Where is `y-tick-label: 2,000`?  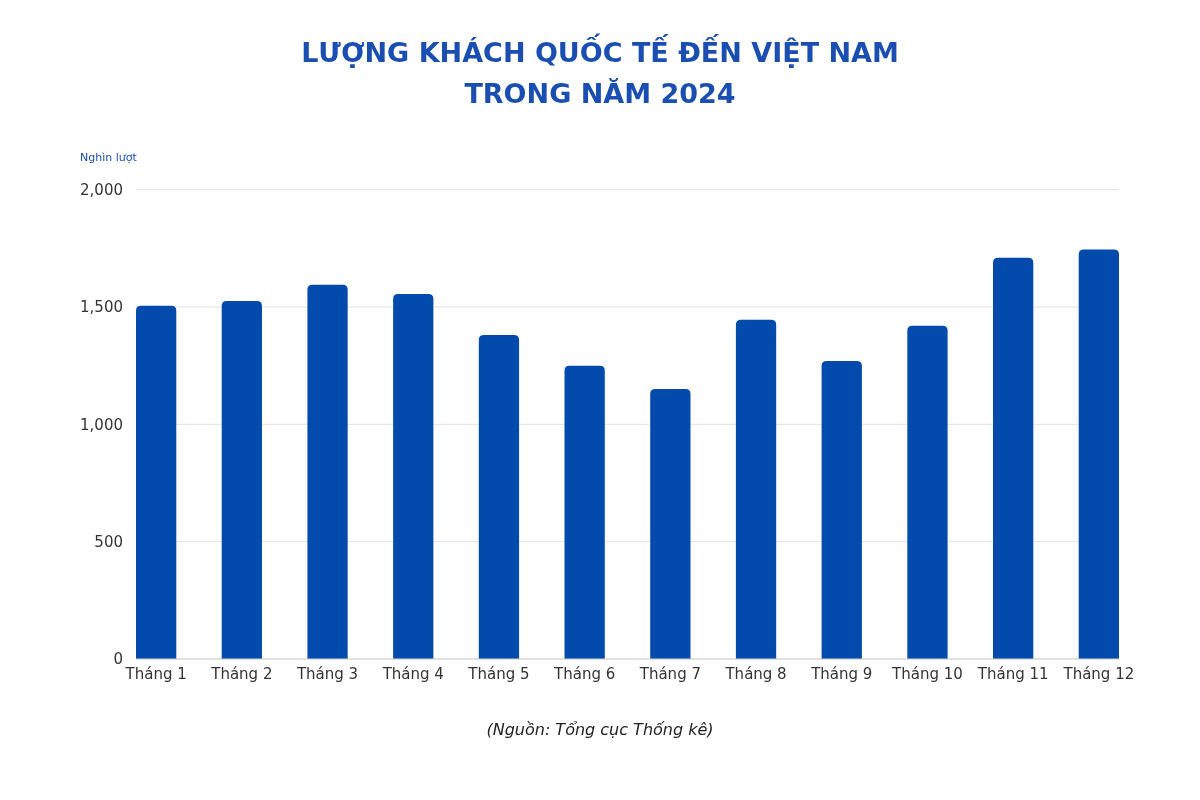 y-tick-label: 2,000 is located at coordinates (101, 189).